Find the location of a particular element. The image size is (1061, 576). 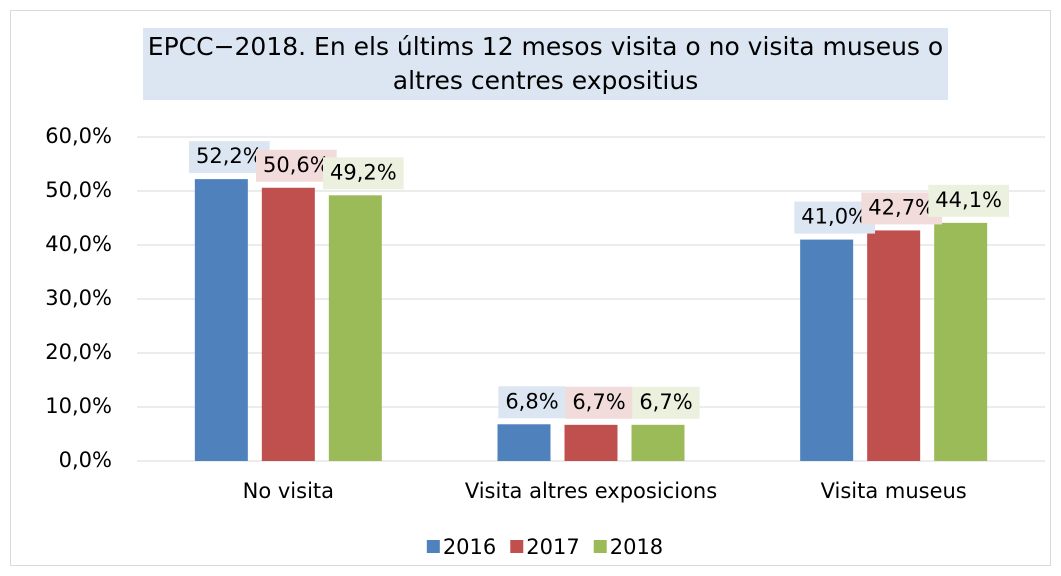

data-label: 50,6% is located at coordinates (296, 165).